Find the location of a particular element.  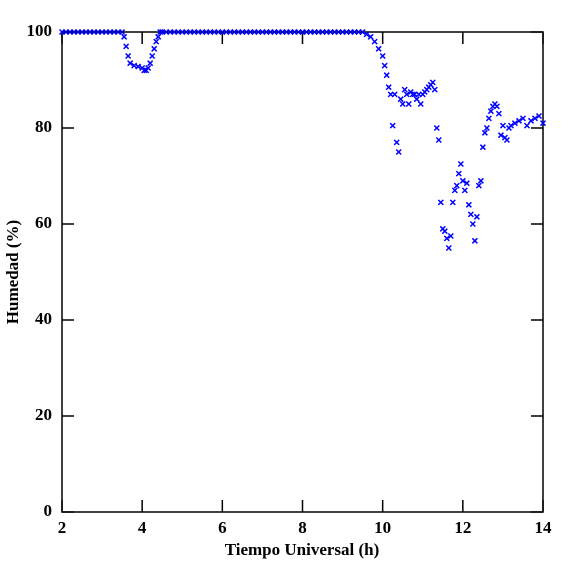

y-axis-label: Humedad (%) is located at coordinates (12, 272).